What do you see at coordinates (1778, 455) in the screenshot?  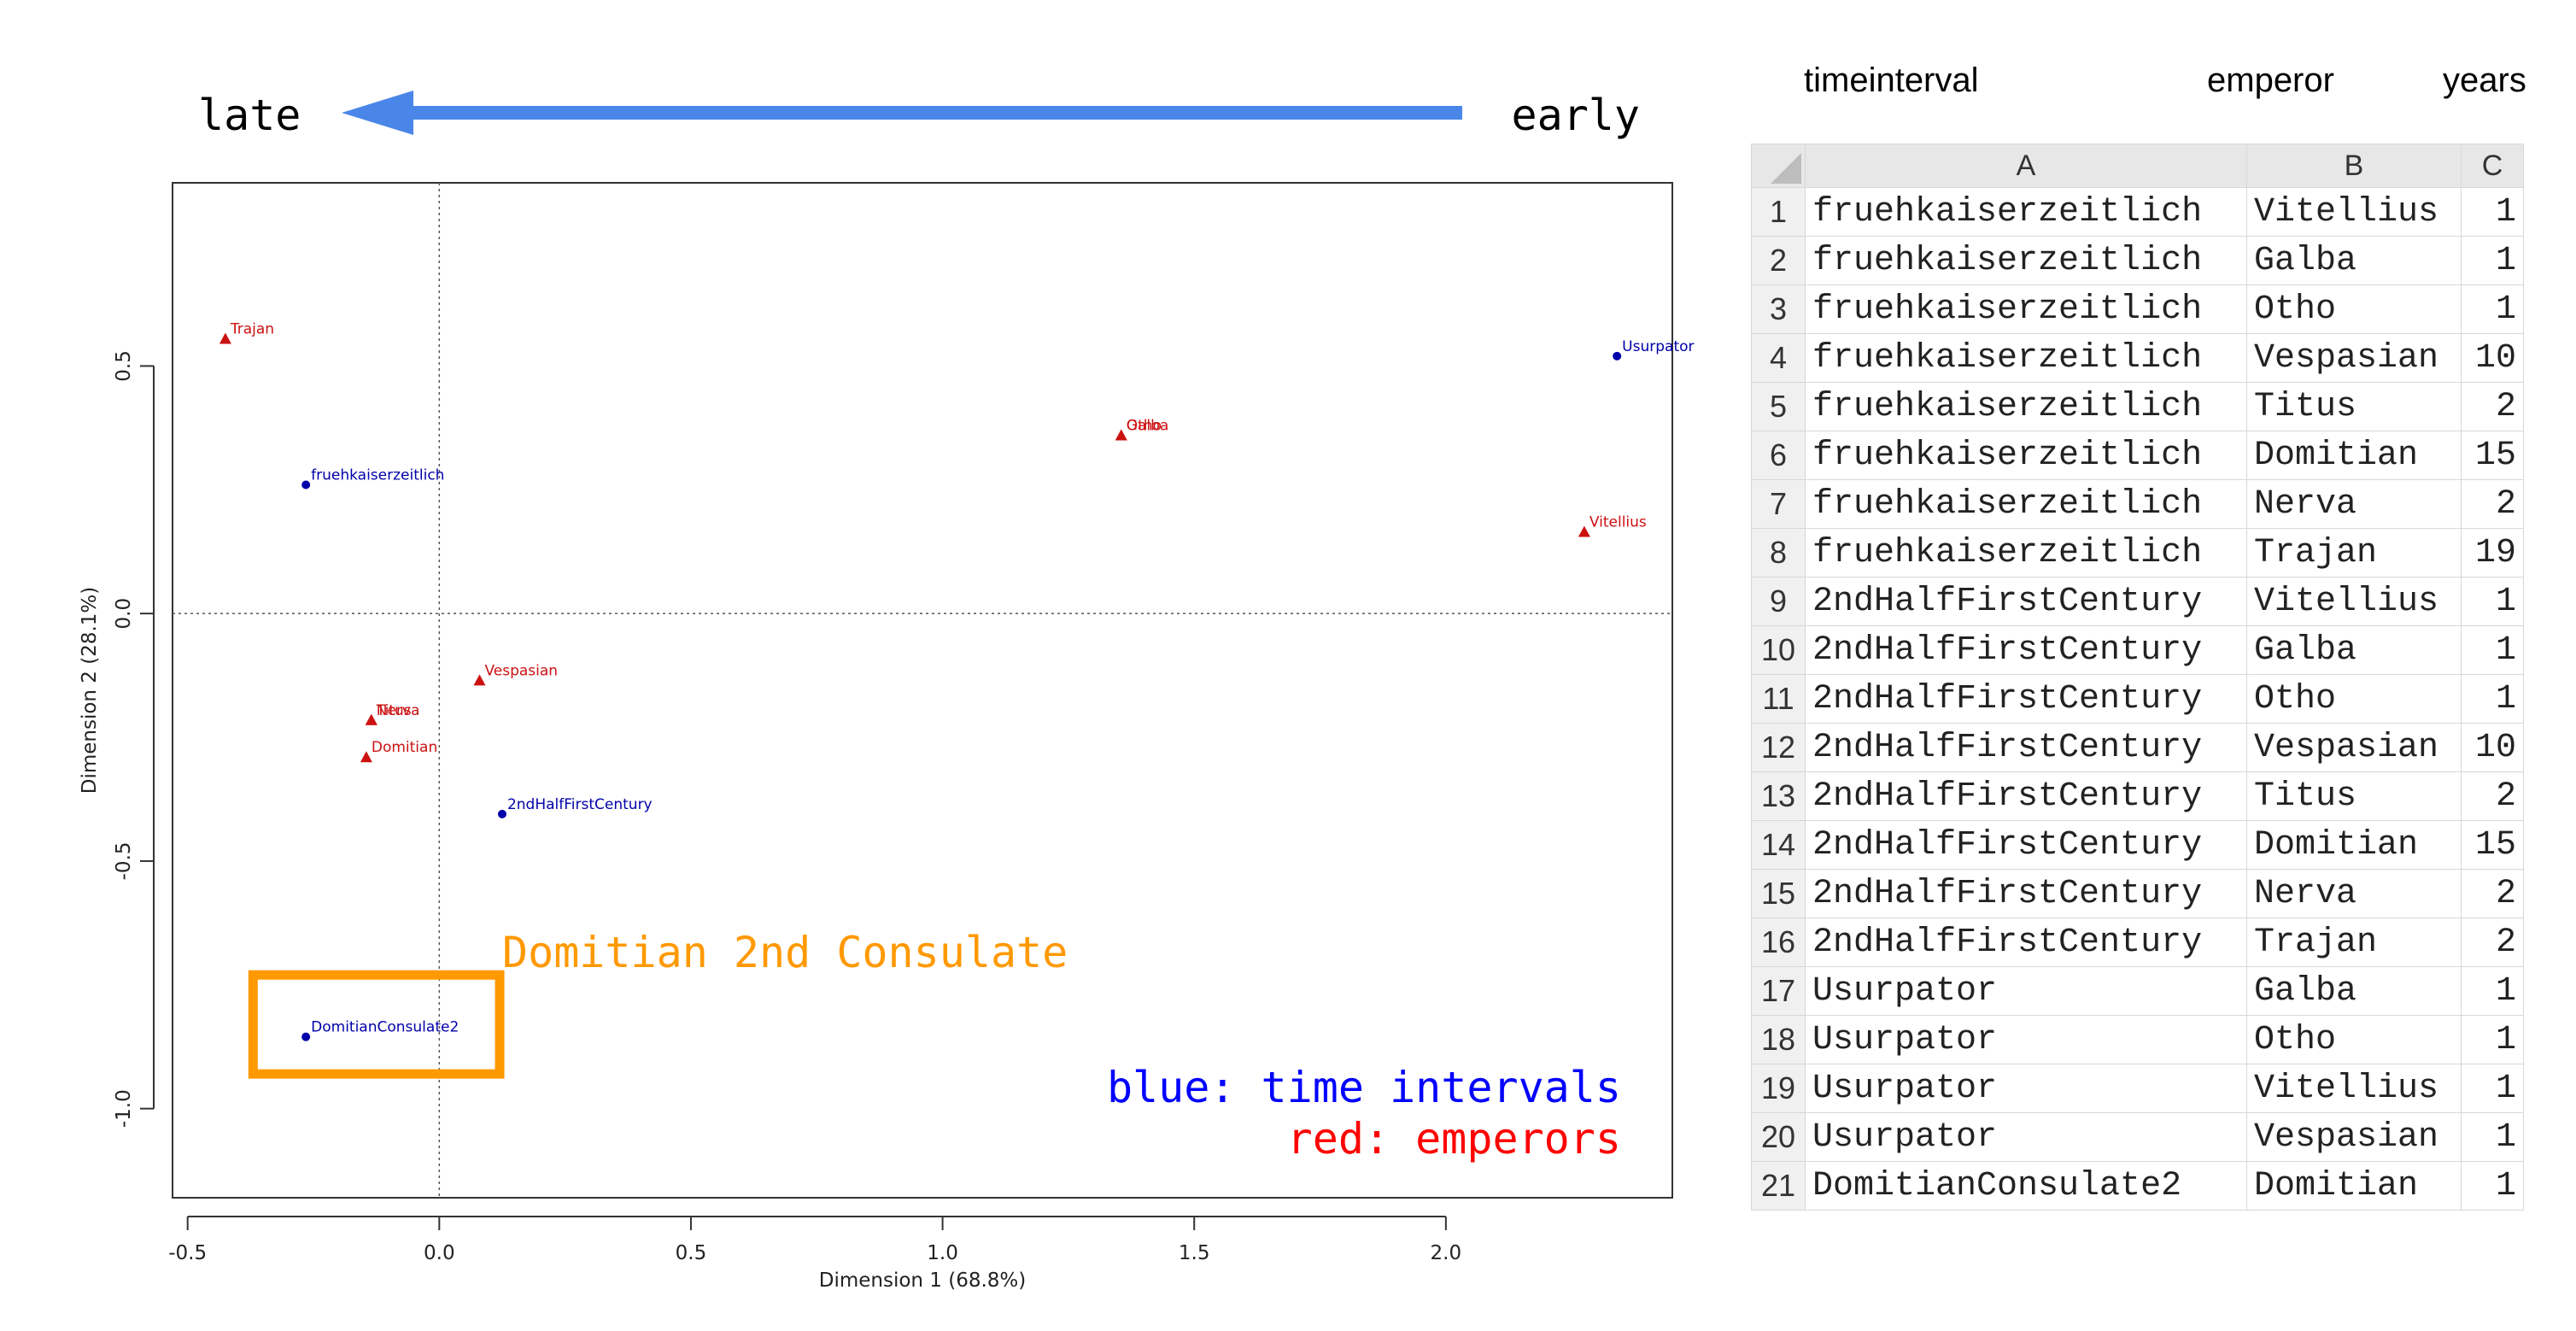 I see `row-number: 6` at bounding box center [1778, 455].